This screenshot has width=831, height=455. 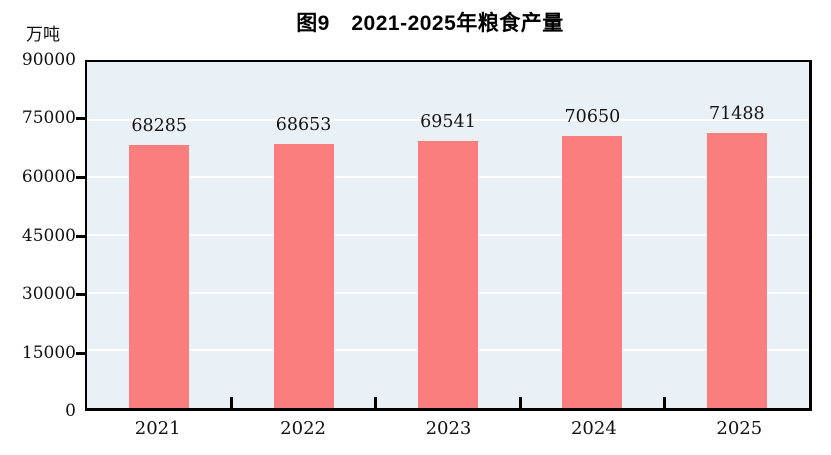 What do you see at coordinates (736, 114) in the screenshot?
I see `bar-value-label: 71488` at bounding box center [736, 114].